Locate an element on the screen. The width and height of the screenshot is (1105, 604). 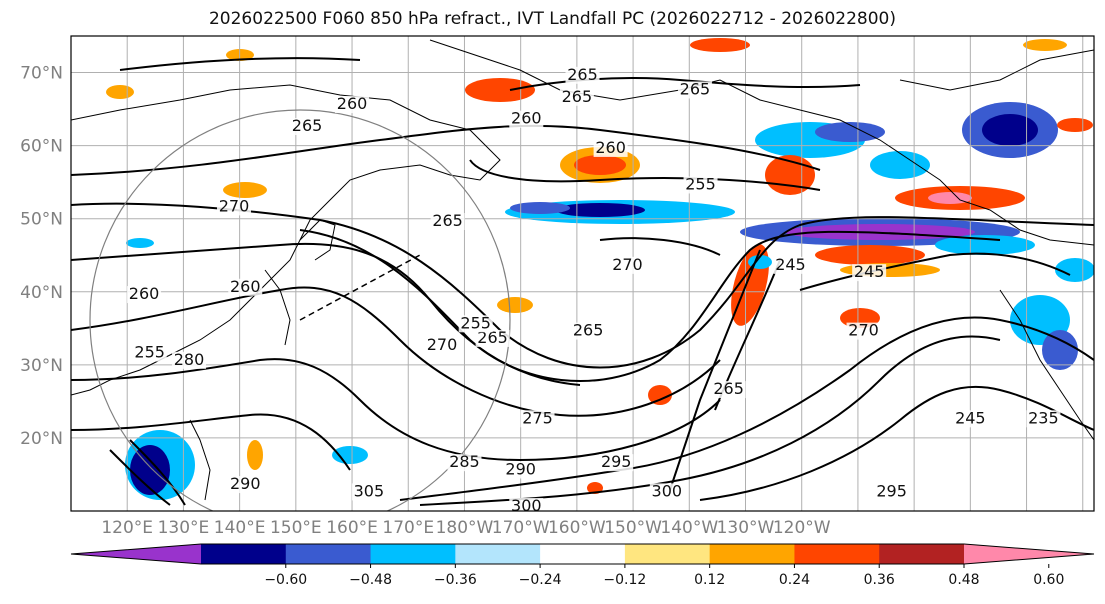
longitude-tick-label: 120°E is located at coordinates (127, 528).